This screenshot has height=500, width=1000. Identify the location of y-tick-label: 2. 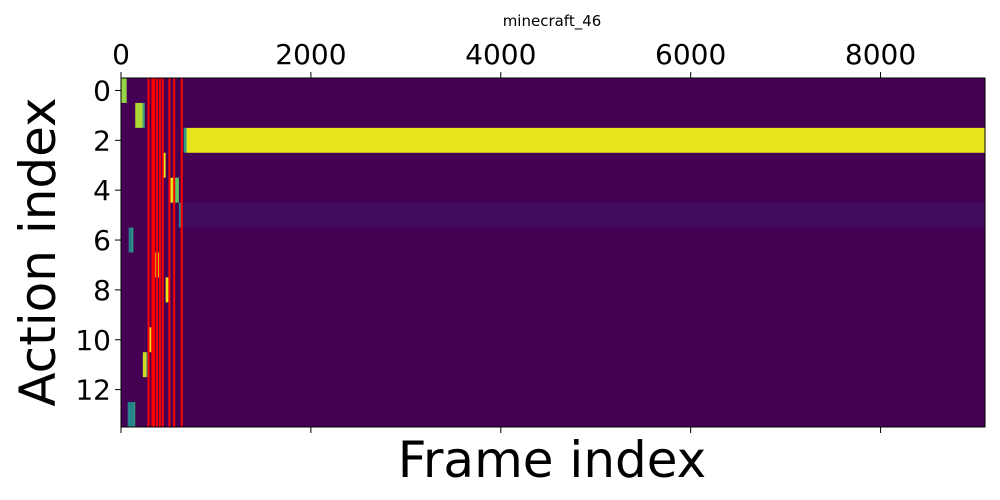
(102, 140).